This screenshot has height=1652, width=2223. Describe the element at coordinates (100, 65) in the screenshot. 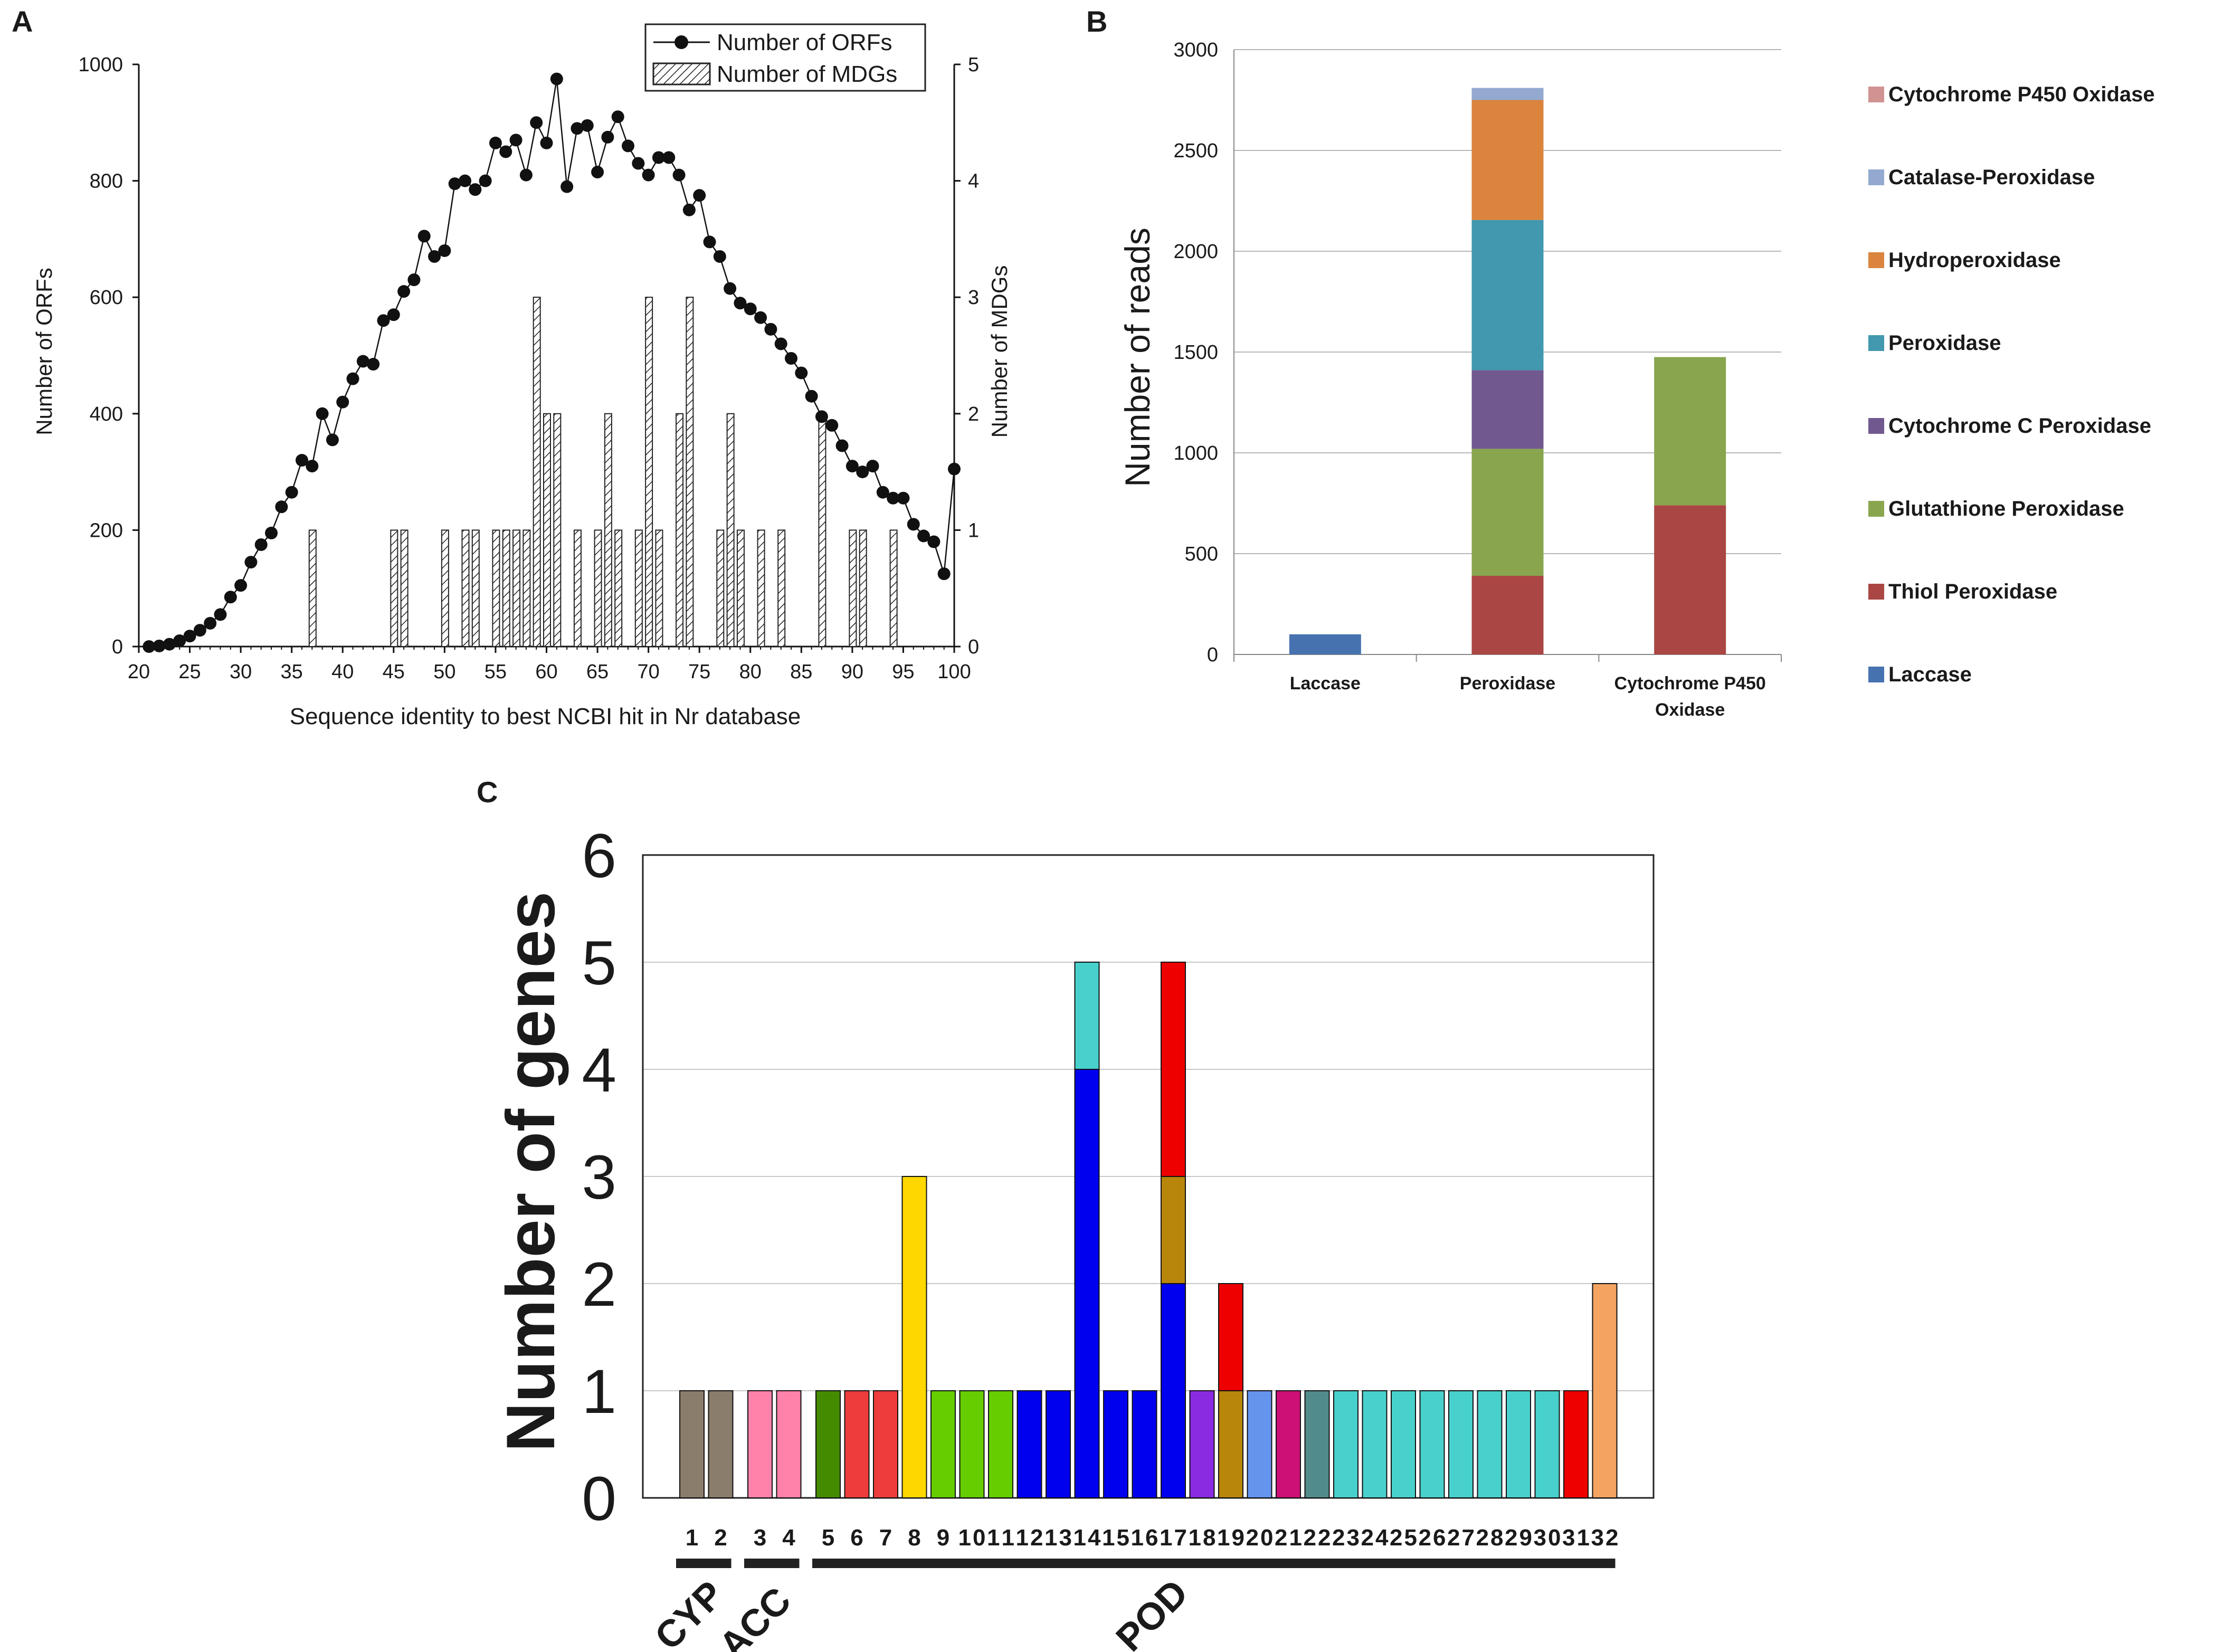

I see `panel-a-y-tick-label: 1000` at that location.